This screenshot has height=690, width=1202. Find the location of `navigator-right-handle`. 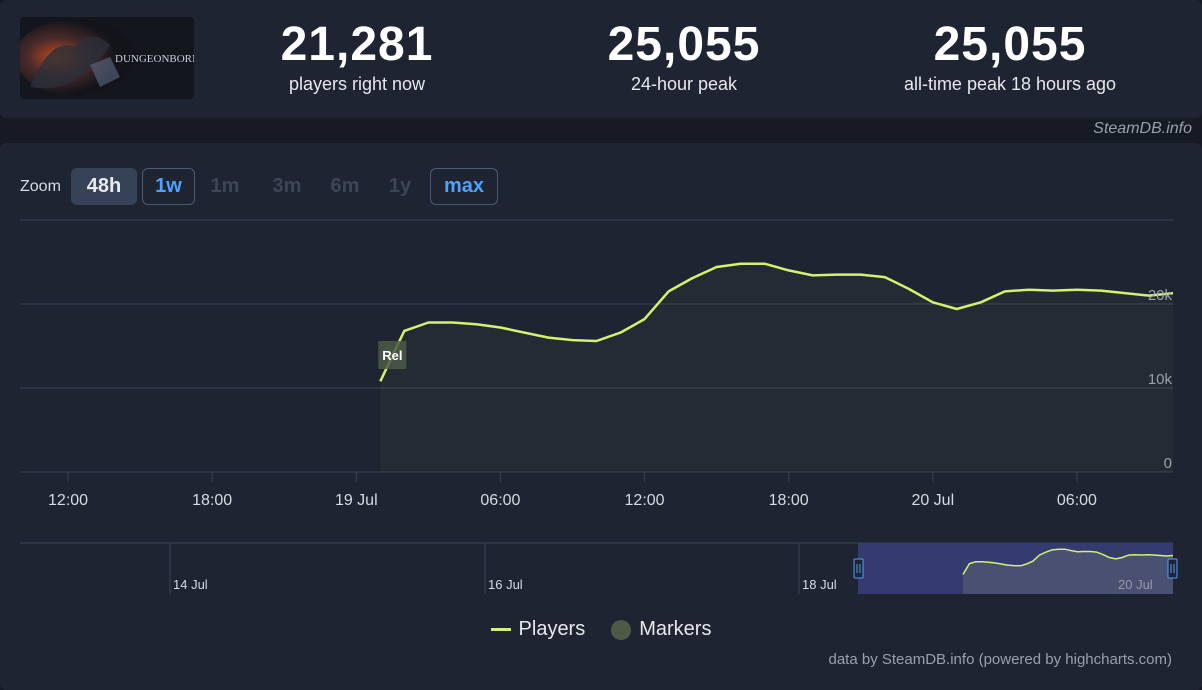

navigator-right-handle is located at coordinates (1172, 568).